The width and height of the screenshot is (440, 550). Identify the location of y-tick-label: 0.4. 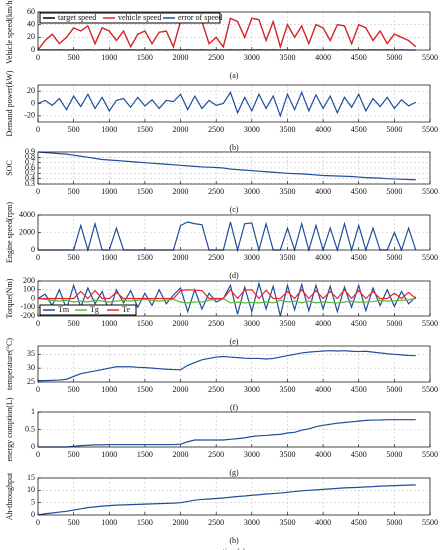
(30, 177).